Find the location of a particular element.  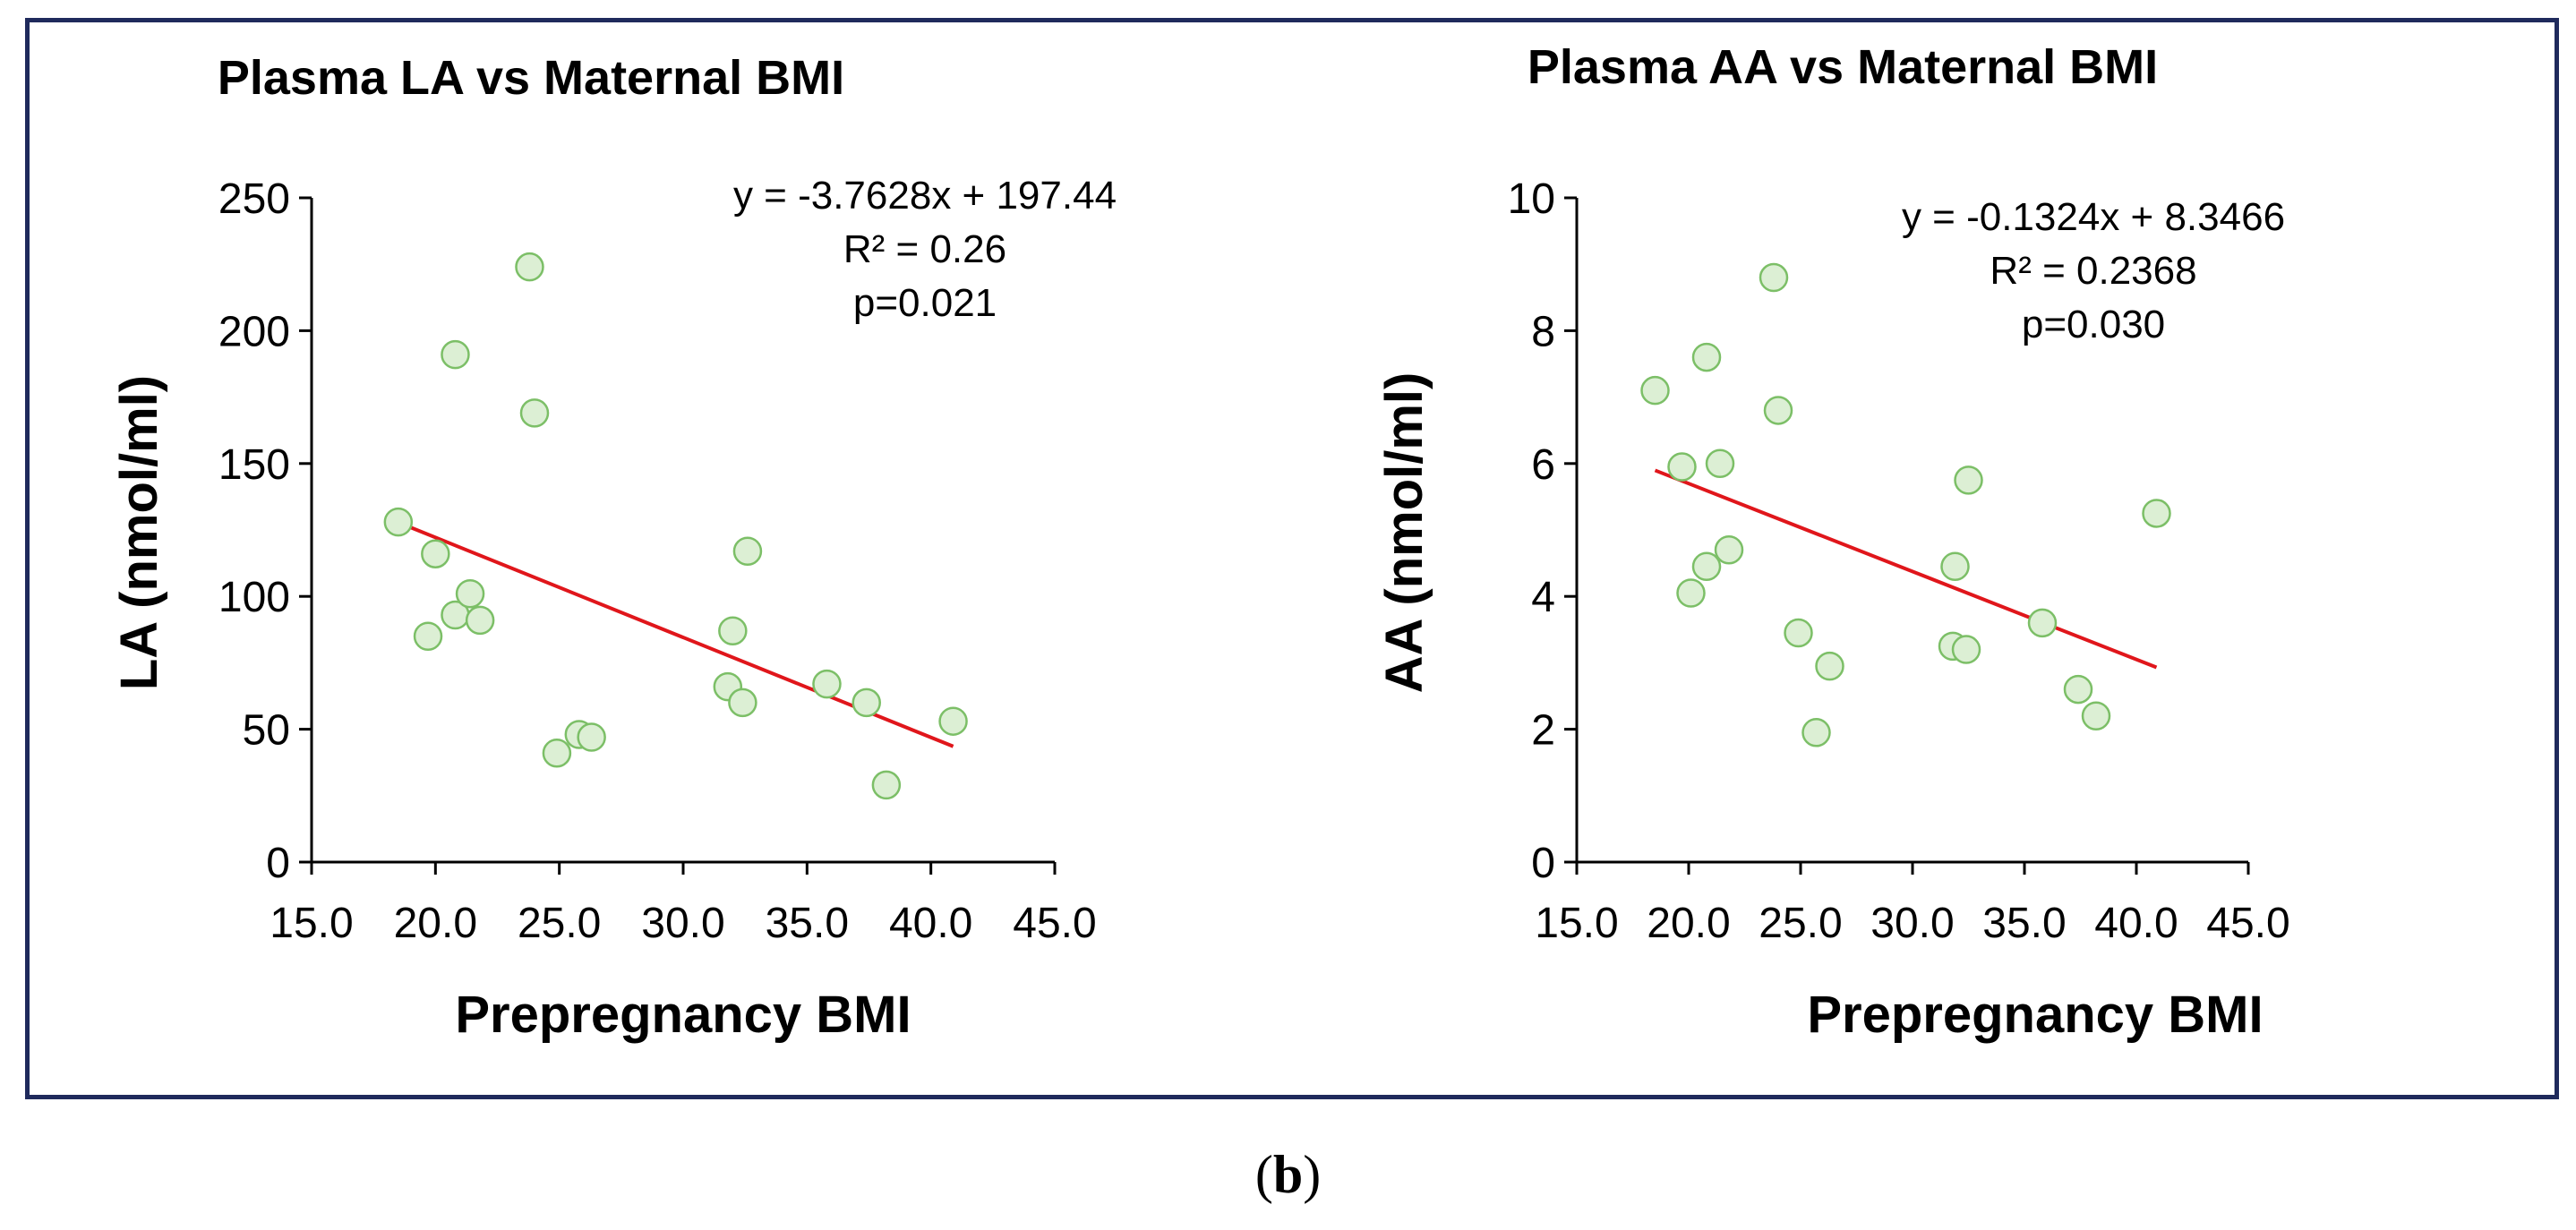

y-axis-label: LA (nmol/ml) is located at coordinates (139, 532).